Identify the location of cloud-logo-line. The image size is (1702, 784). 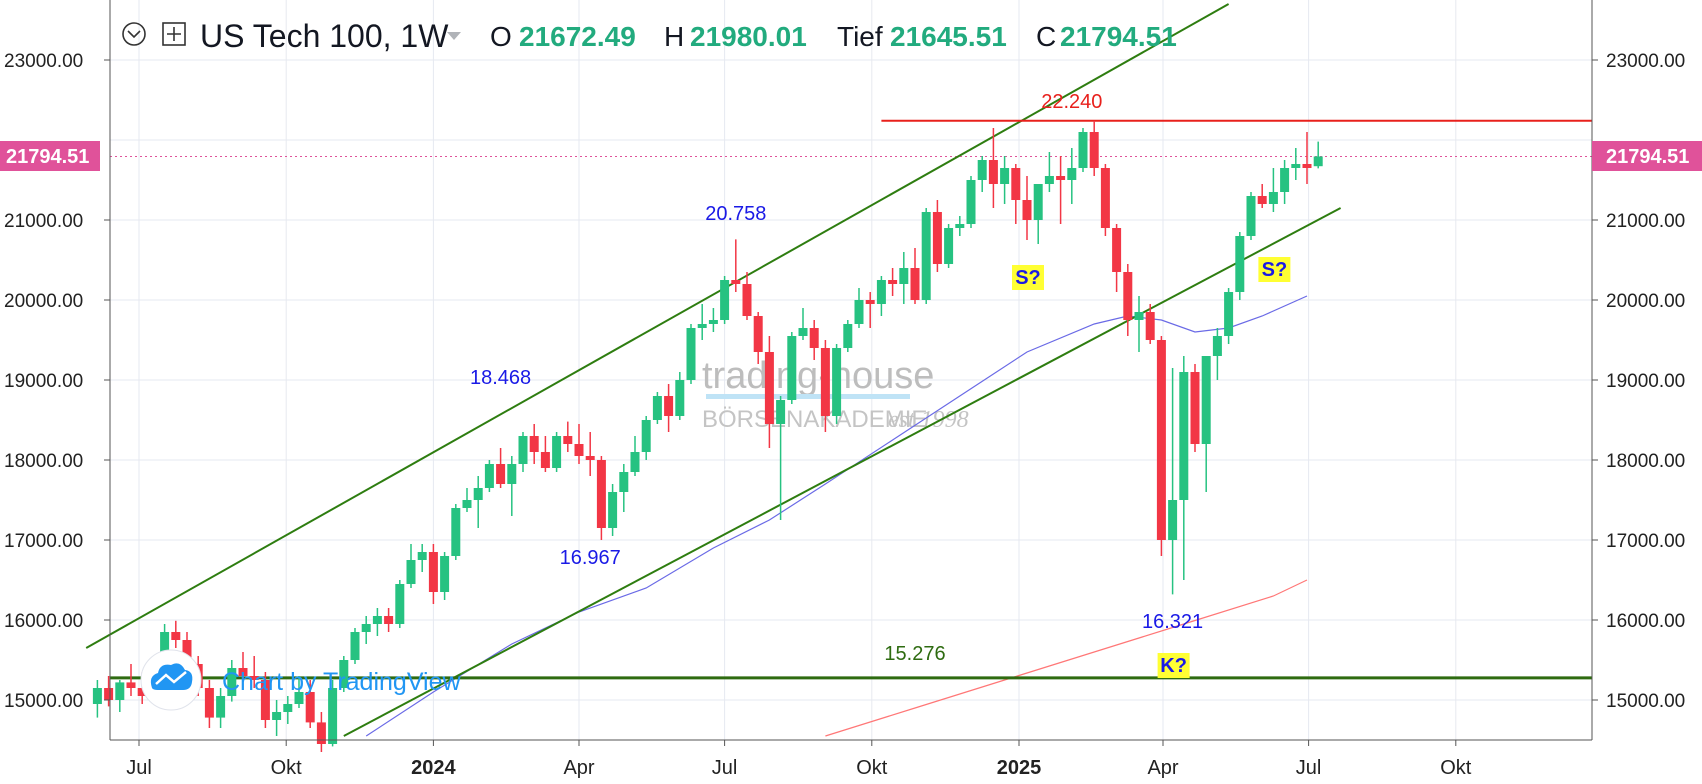
(171, 678).